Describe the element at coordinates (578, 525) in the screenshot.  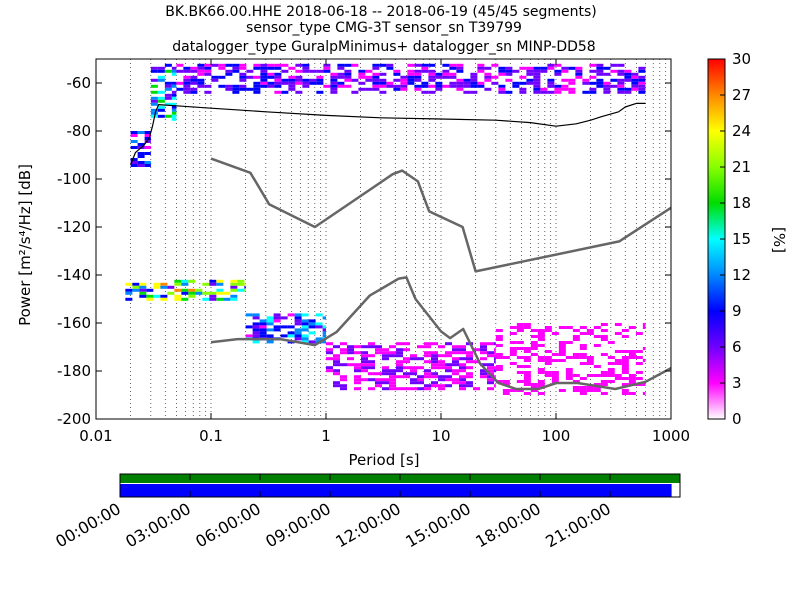
I see `timeline-label: 21:00:00` at that location.